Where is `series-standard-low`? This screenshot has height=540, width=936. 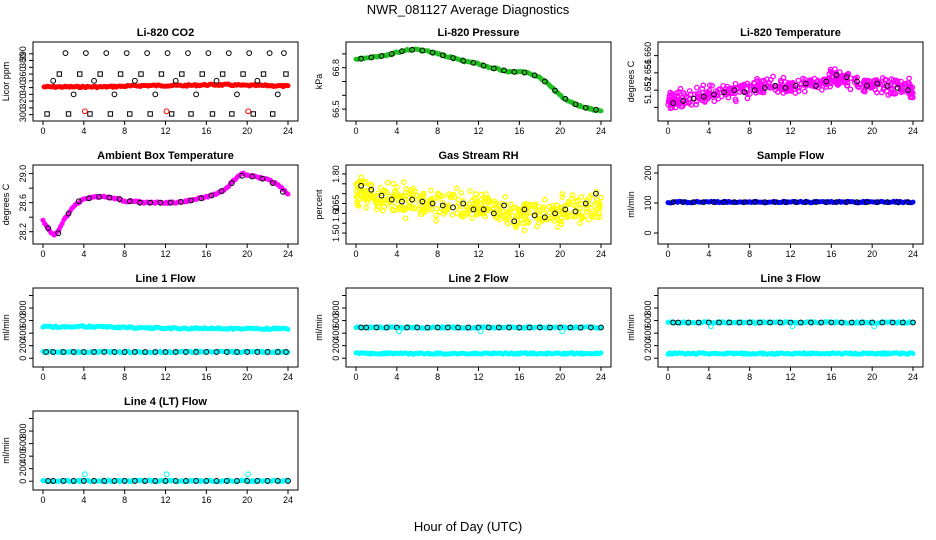 series-standard-low is located at coordinates (160, 114).